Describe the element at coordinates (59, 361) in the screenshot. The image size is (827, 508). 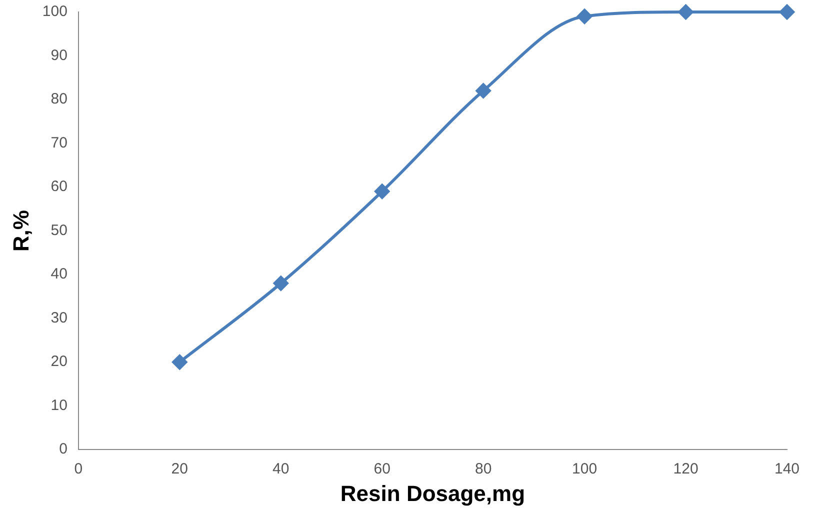
I see `y-tick-label: 20` at that location.